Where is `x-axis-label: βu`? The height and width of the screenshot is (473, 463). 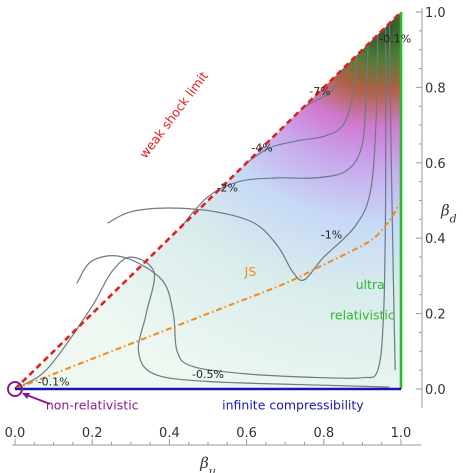
x-axis-label: βu is located at coordinates (207, 463).